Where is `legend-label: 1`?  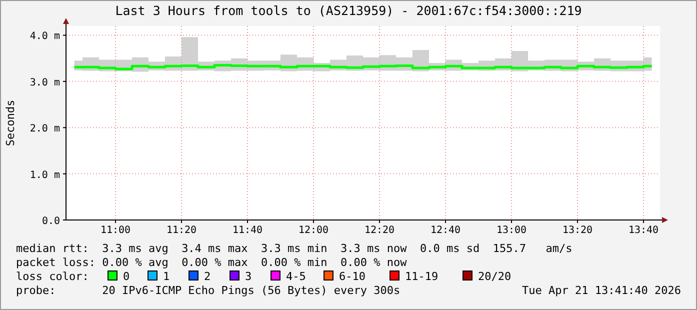
legend-label: 1 is located at coordinates (166, 276).